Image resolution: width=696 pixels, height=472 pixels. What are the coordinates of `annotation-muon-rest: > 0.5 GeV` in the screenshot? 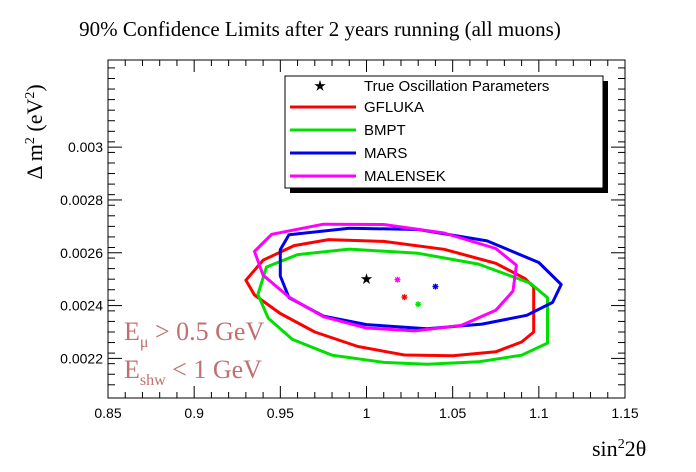 It's located at (206, 331).